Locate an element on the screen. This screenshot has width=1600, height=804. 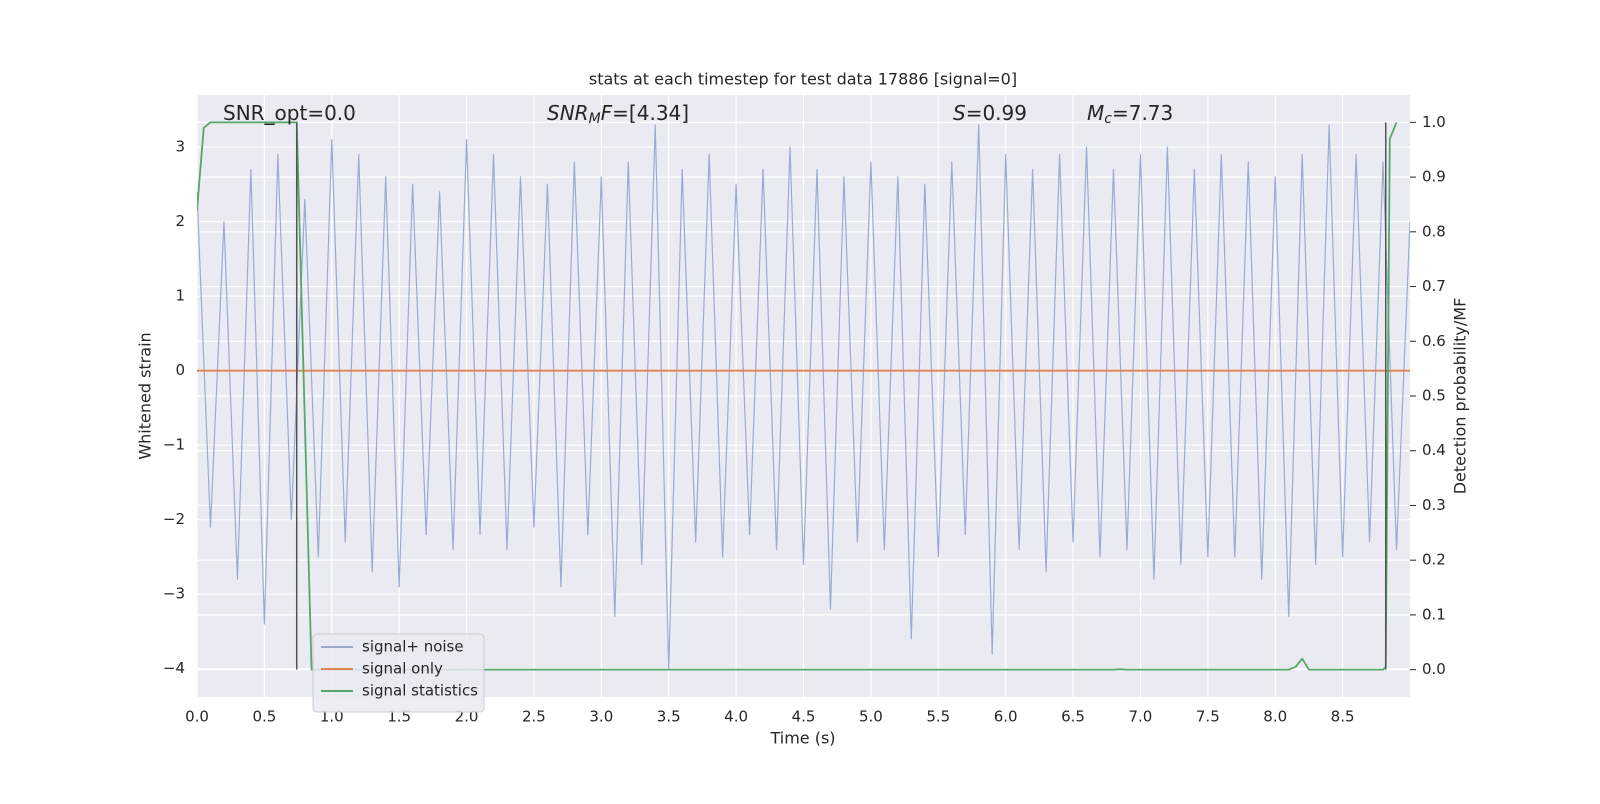
y-tick-label: 1 is located at coordinates (180, 296).